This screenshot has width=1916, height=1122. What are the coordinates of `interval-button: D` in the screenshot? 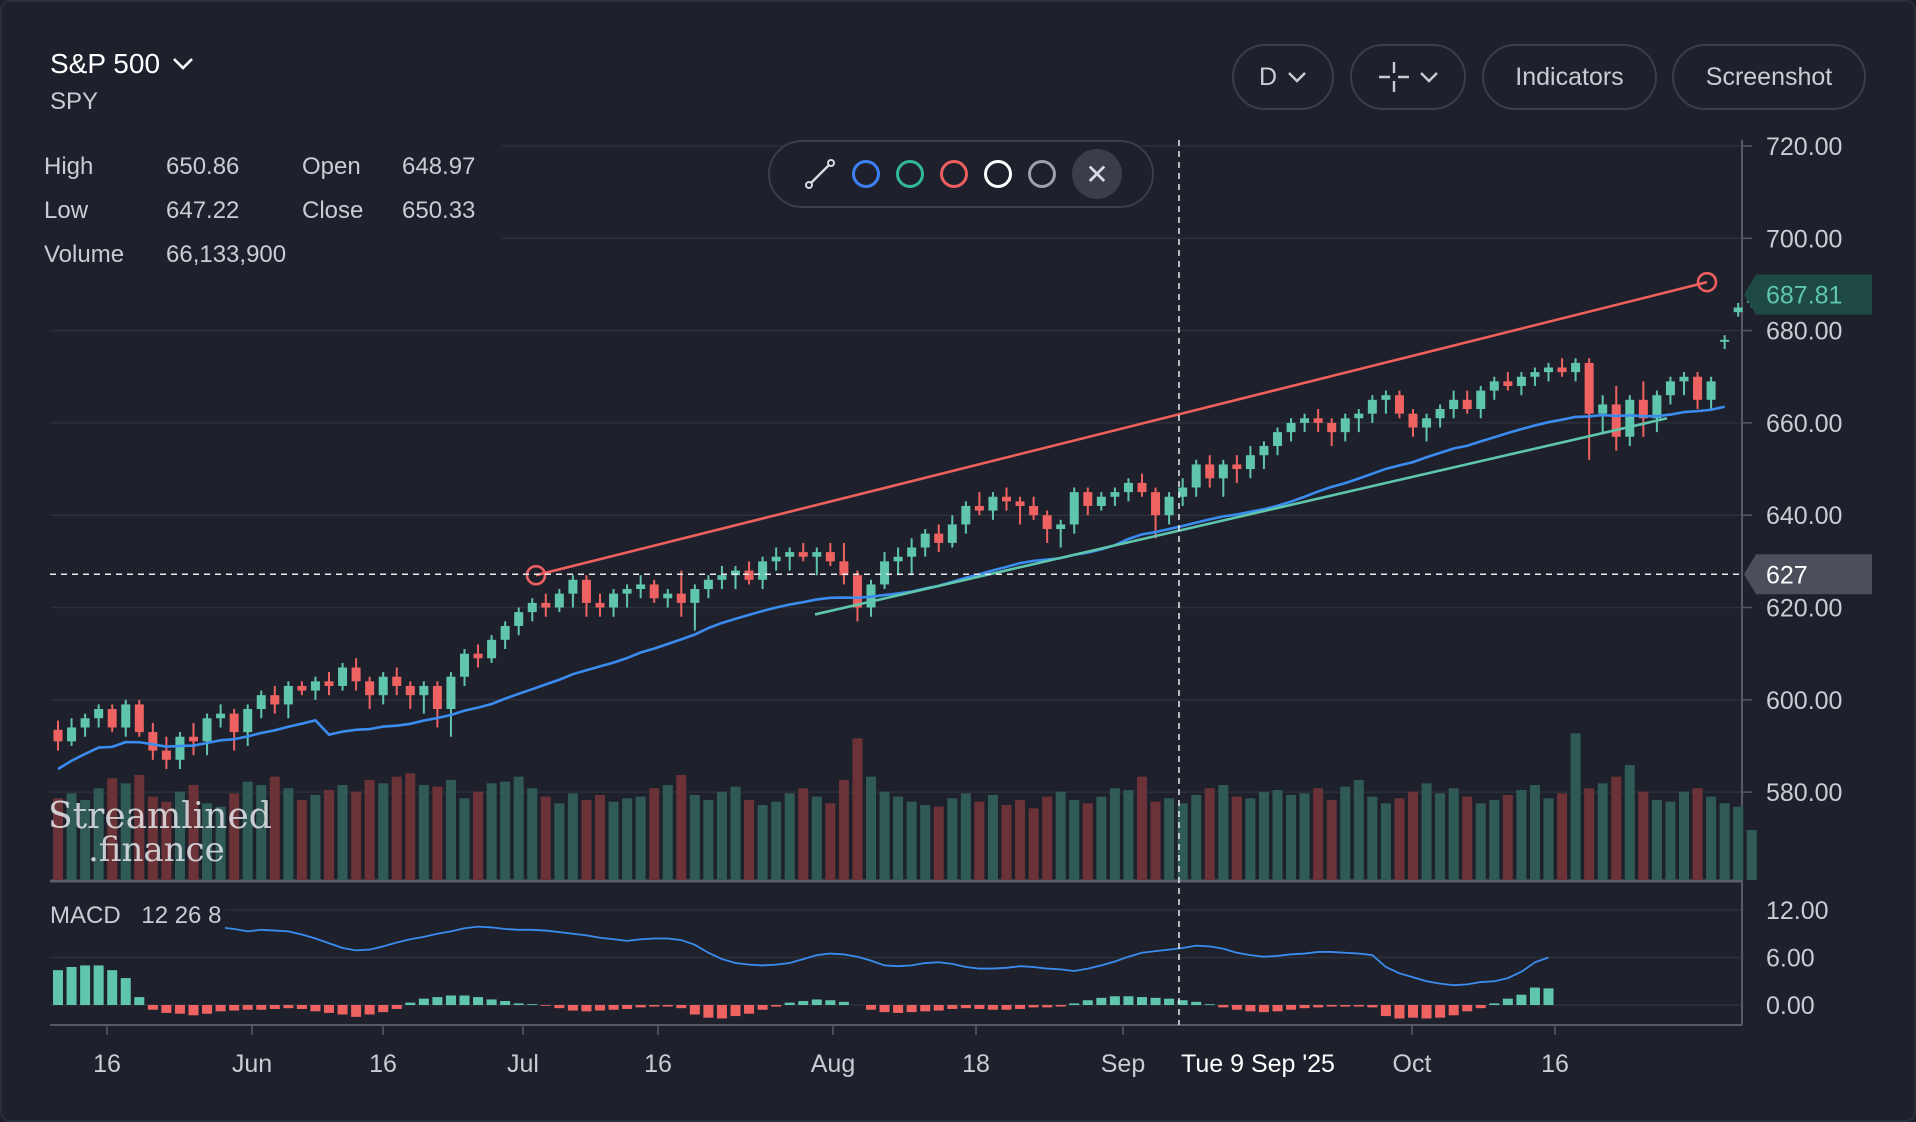 It's located at (1283, 77).